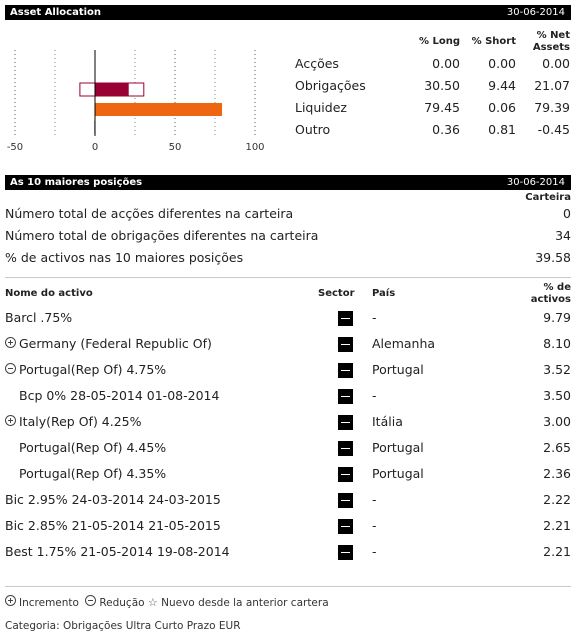 This screenshot has width=583, height=634. Describe the element at coordinates (56, 12) in the screenshot. I see `asset-allocation-title: Asset Allocation` at that location.